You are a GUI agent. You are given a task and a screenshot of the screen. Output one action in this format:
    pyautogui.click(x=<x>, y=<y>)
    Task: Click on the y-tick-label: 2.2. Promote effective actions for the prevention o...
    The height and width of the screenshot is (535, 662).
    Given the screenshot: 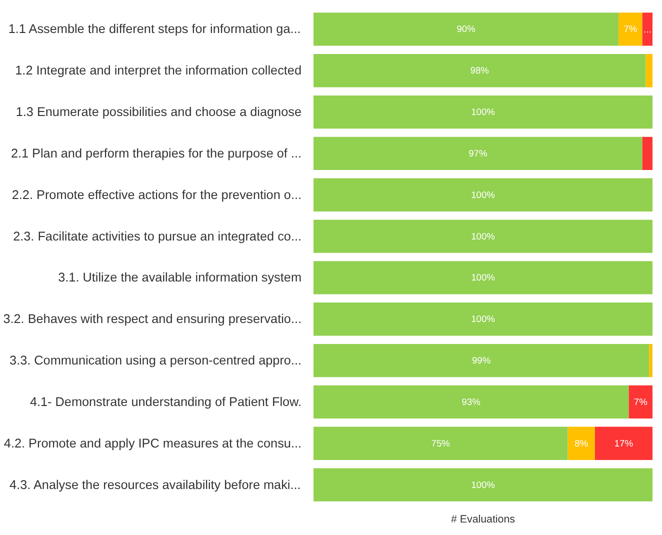 What is the action you would take?
    pyautogui.click(x=157, y=195)
    